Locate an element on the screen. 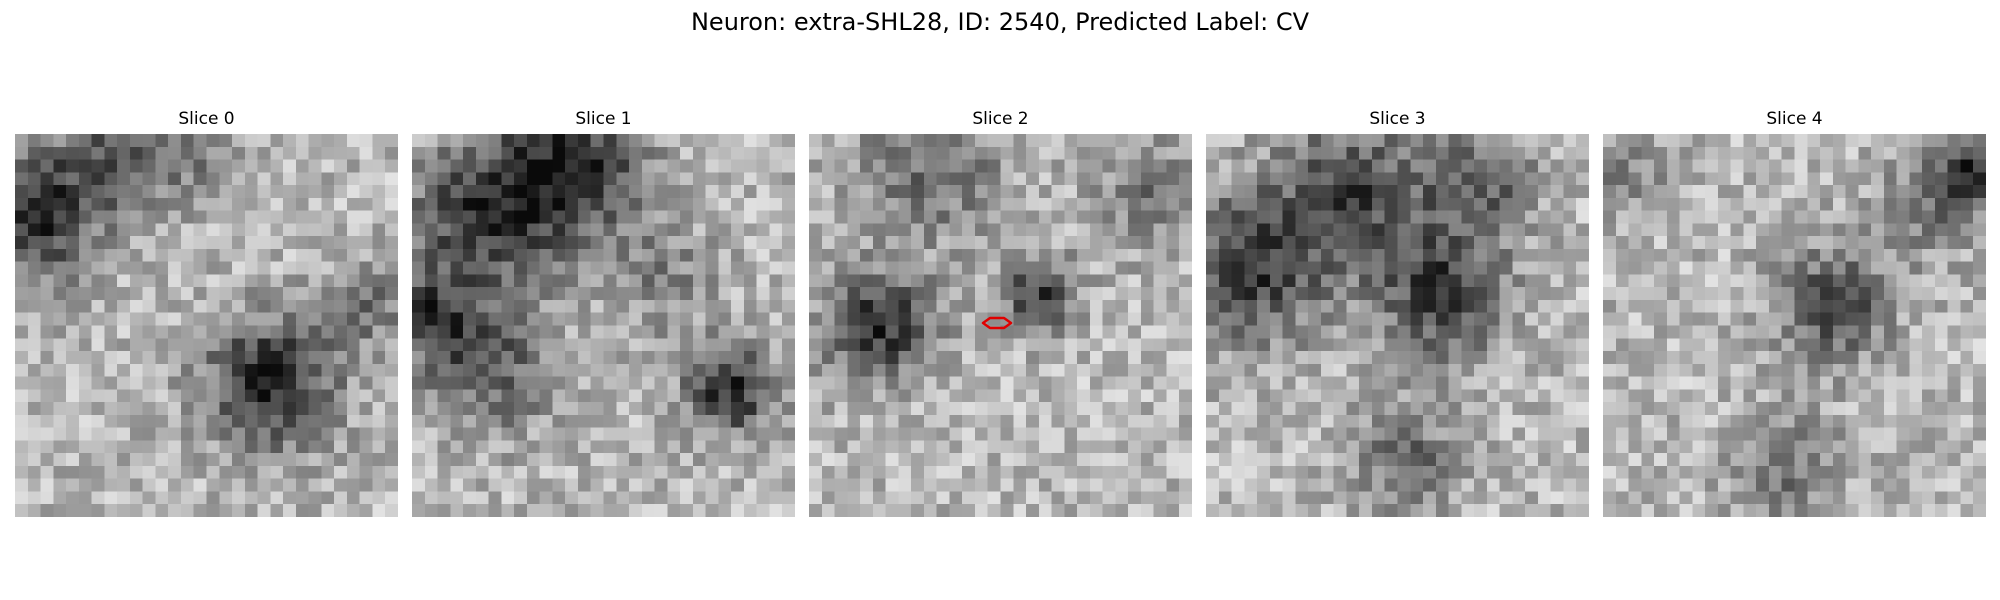 The height and width of the screenshot is (600, 2000). slice-2-image is located at coordinates (1000, 325).